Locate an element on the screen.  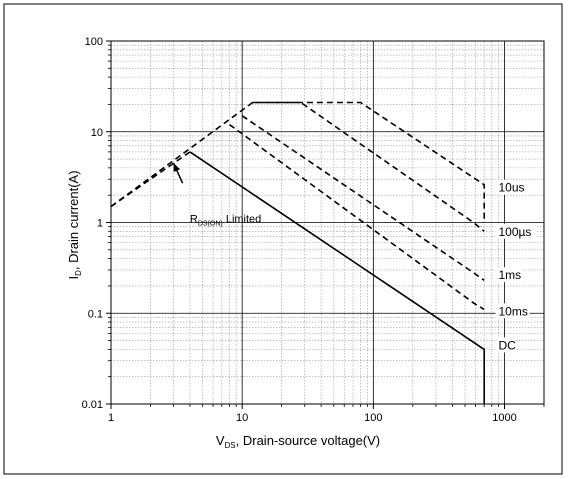
curve-label-1ms: 1ms is located at coordinates (510, 275).